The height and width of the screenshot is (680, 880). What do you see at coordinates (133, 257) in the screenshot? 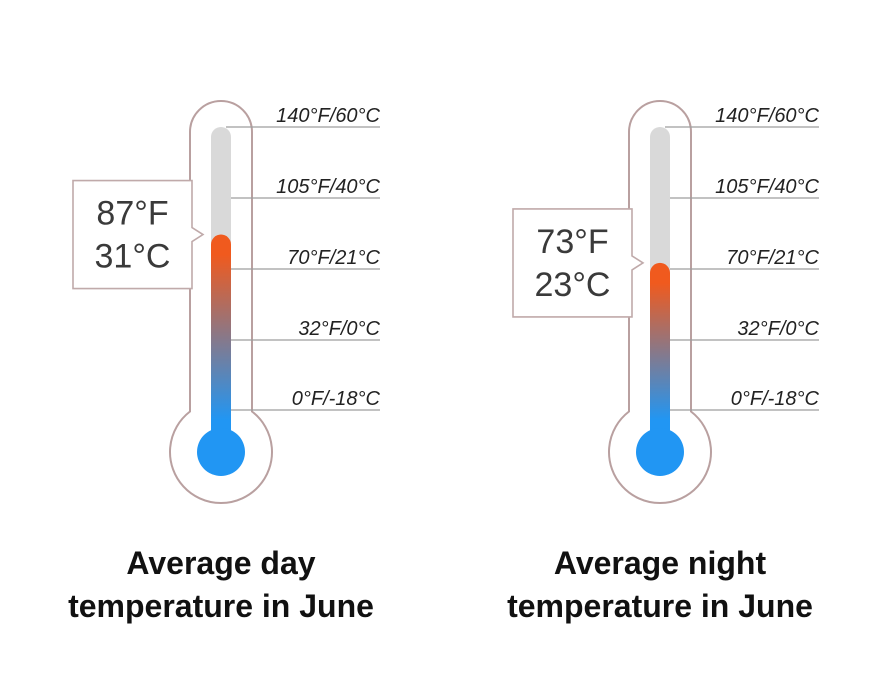
I see `value-label-celsius: 31°C` at bounding box center [133, 257].